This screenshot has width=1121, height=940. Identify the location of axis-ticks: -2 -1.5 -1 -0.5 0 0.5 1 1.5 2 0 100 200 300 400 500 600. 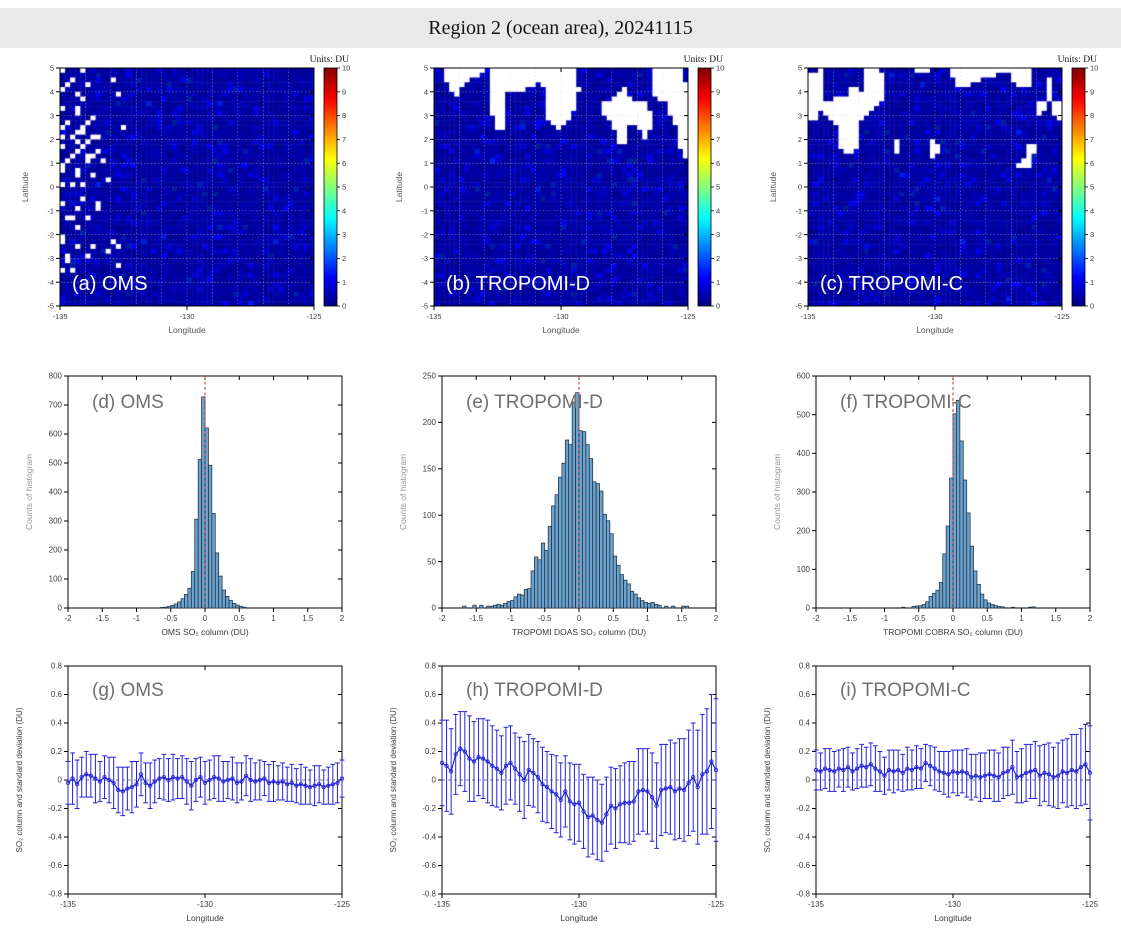
(945, 497).